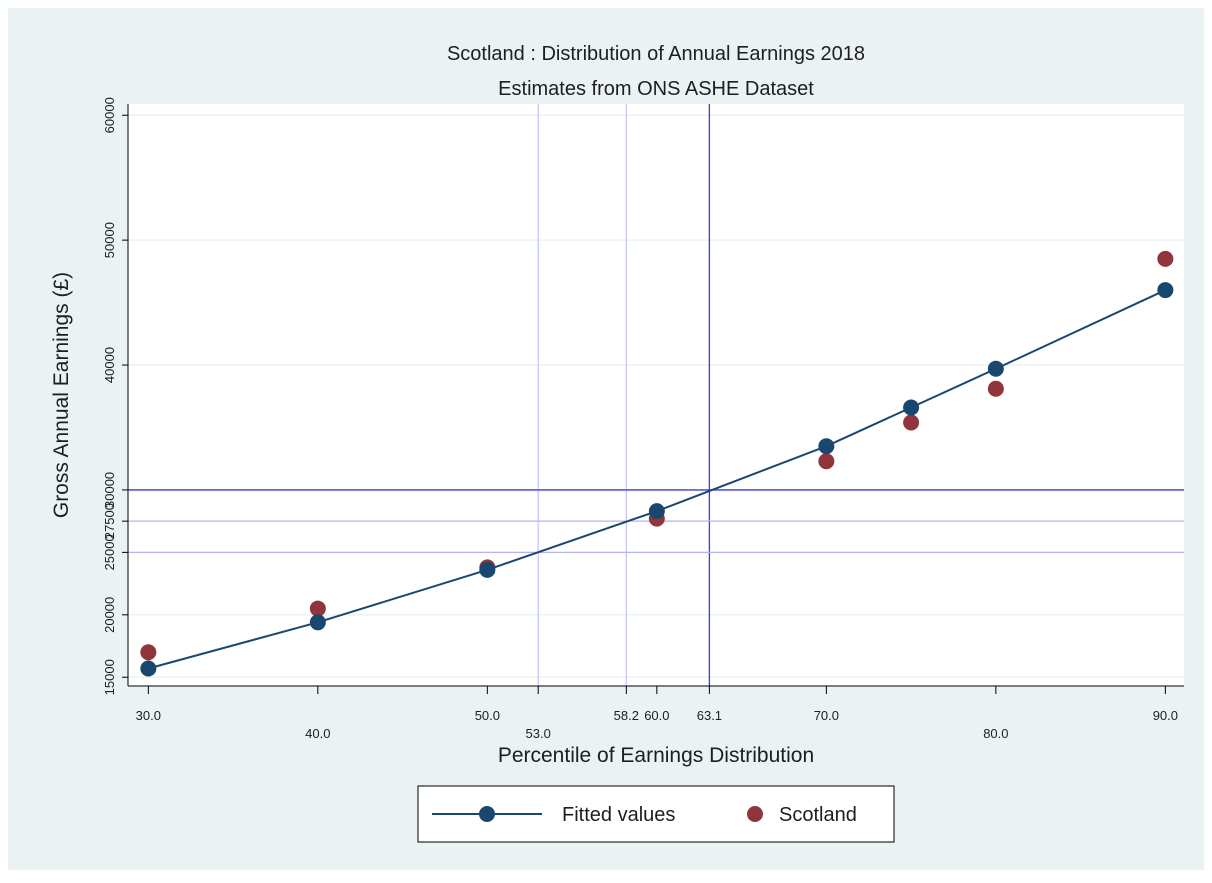  I want to click on y-tick-label: 40000, so click(109, 365).